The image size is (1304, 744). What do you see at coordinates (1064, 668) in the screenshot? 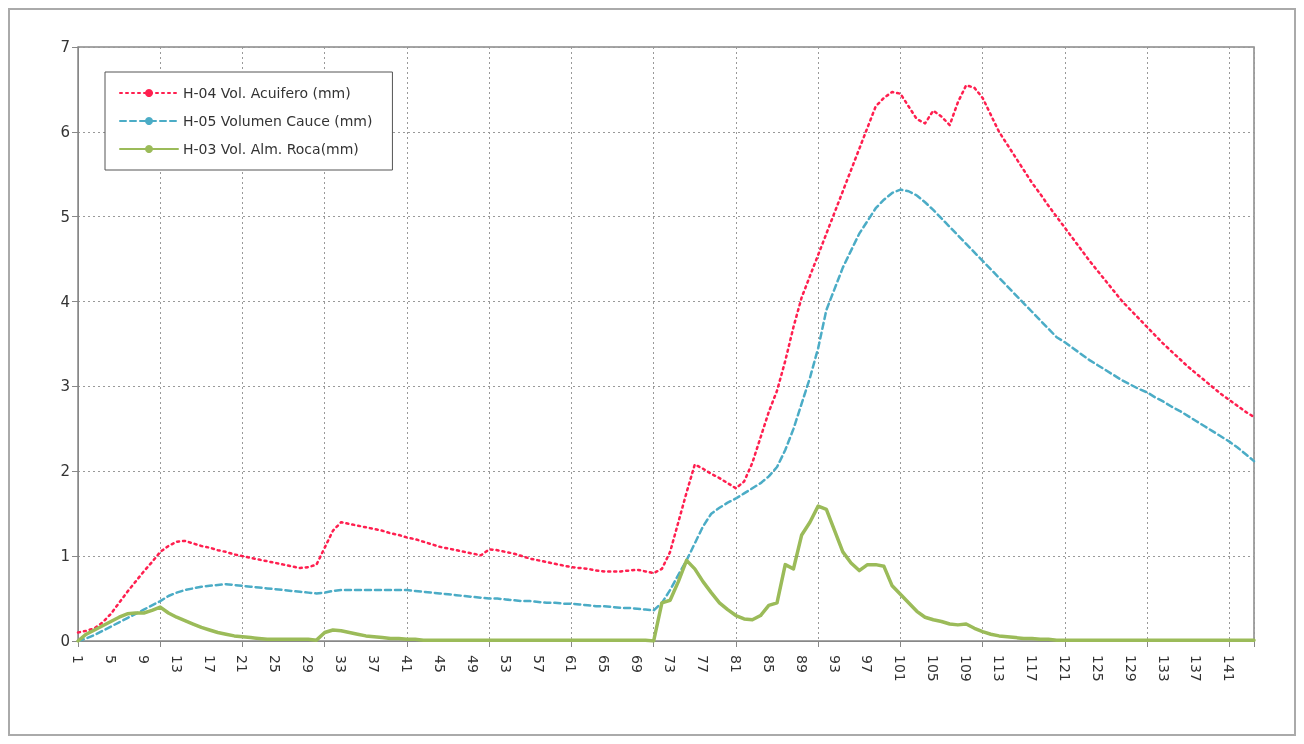
I see `x-tick-label: 121` at bounding box center [1064, 668].